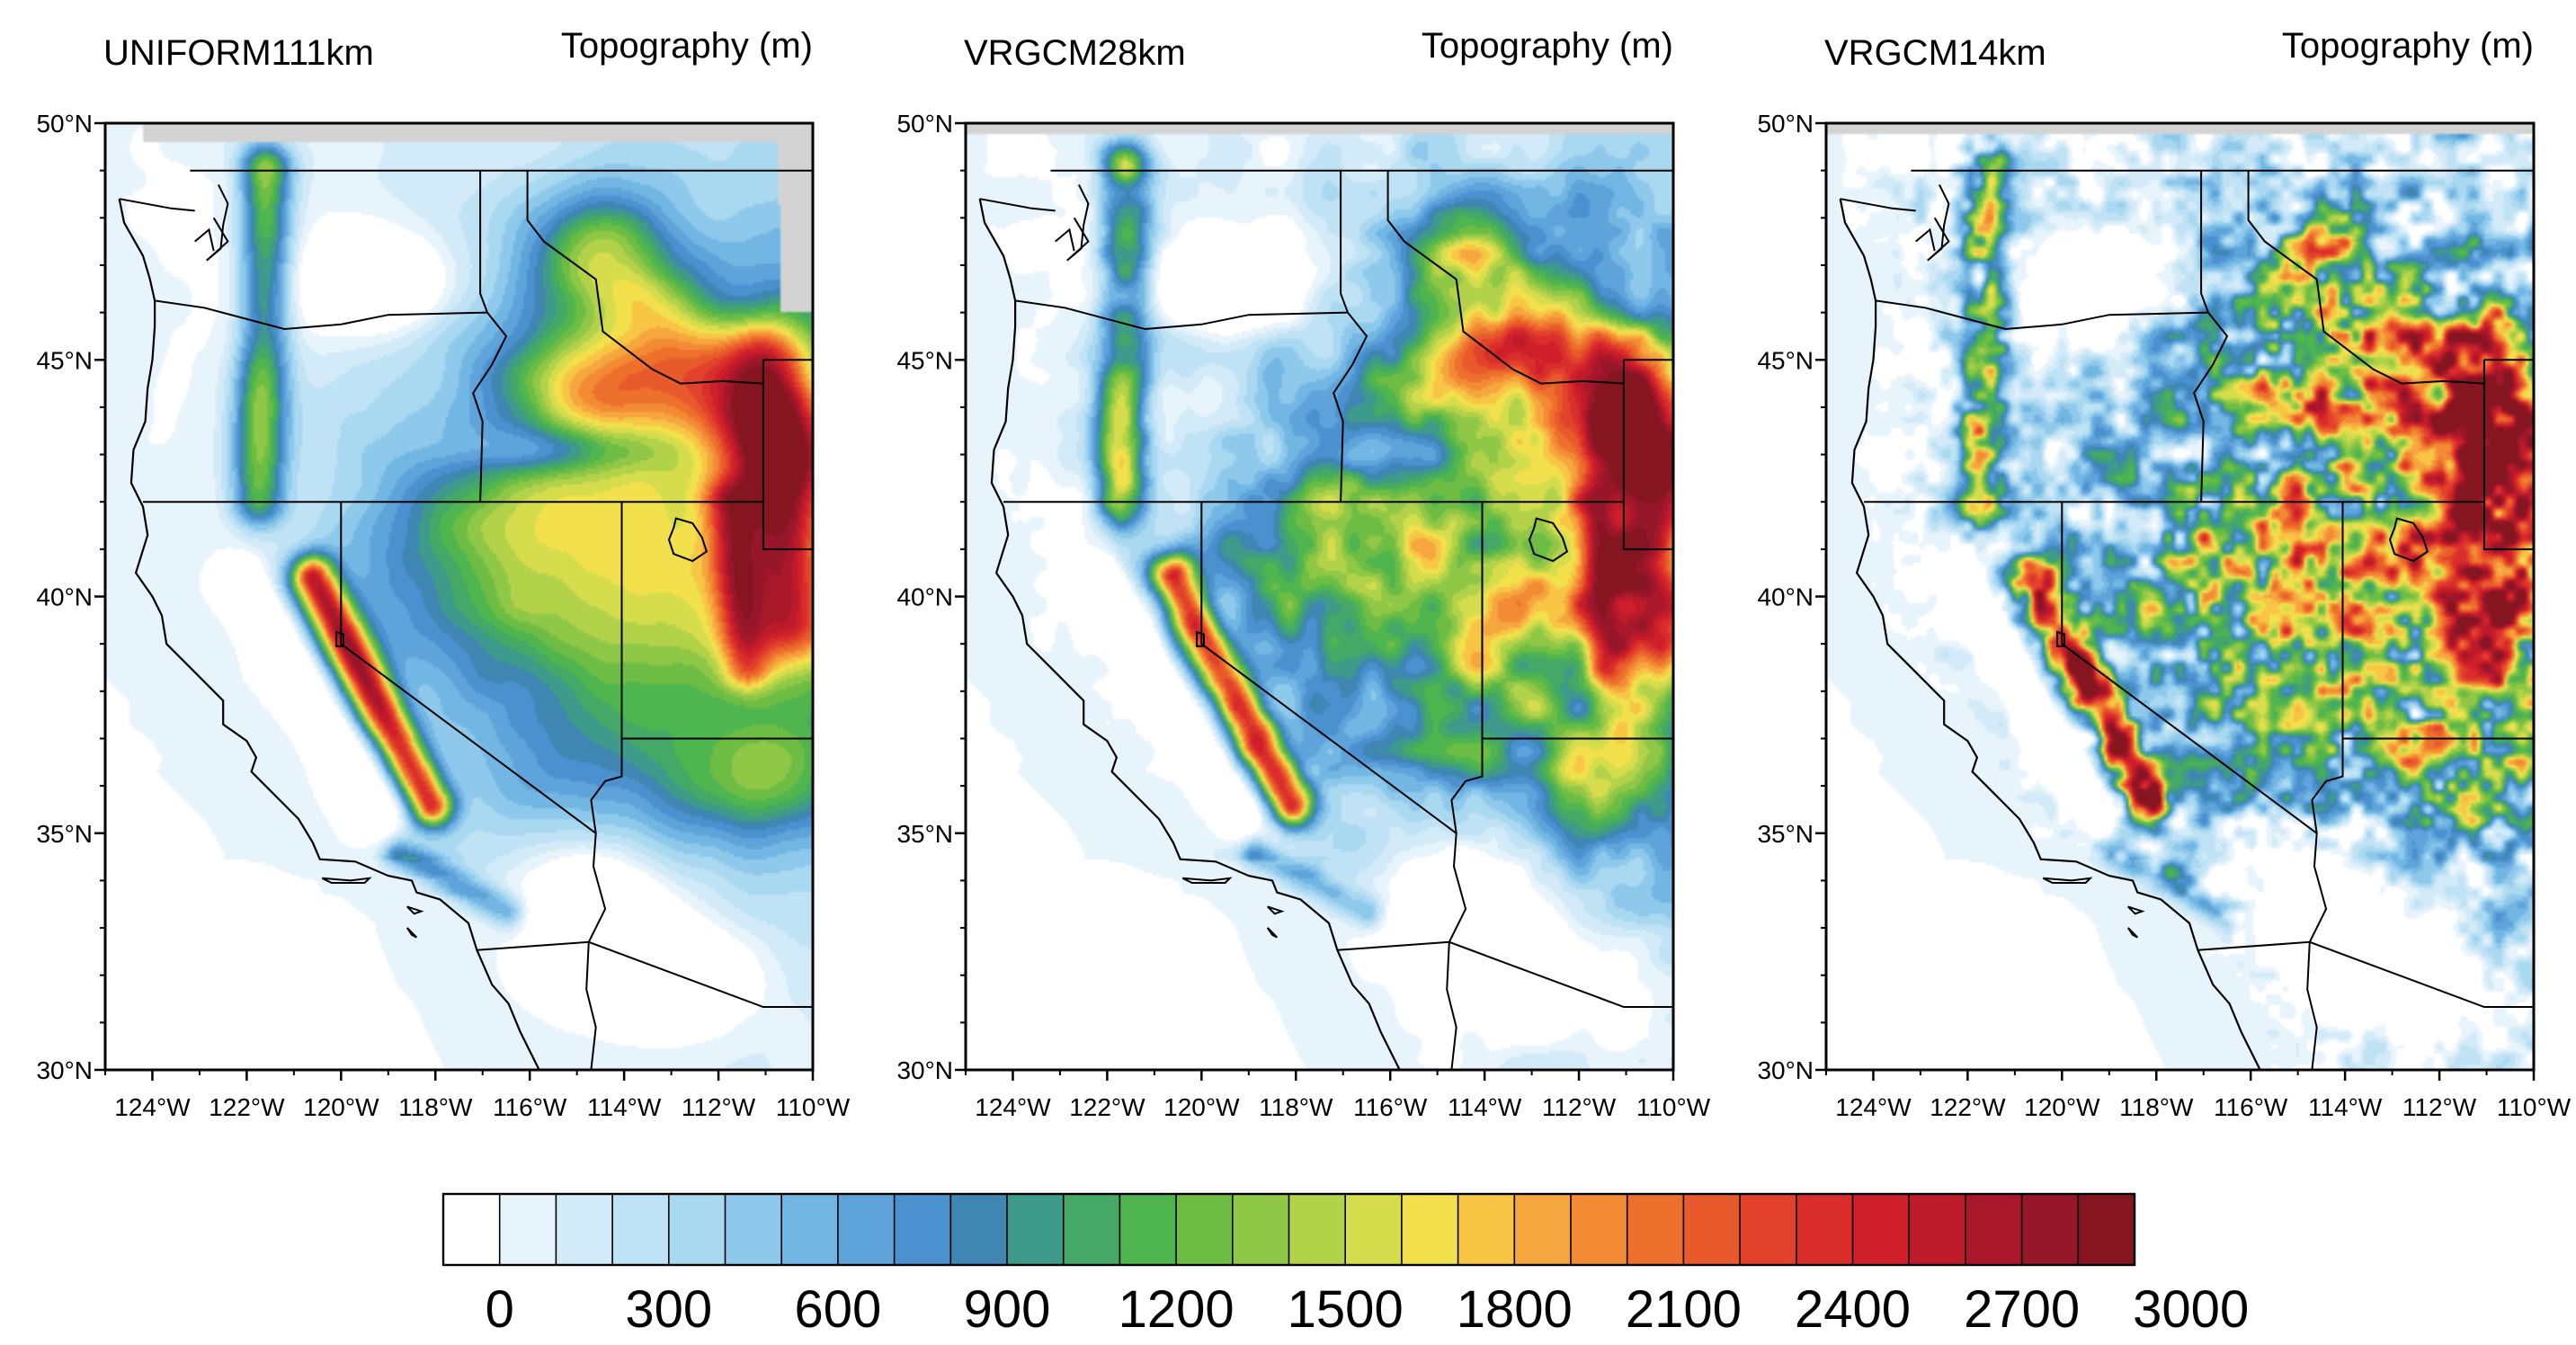  What do you see at coordinates (669, 1309) in the screenshot?
I see `colorbar-label: 300` at bounding box center [669, 1309].